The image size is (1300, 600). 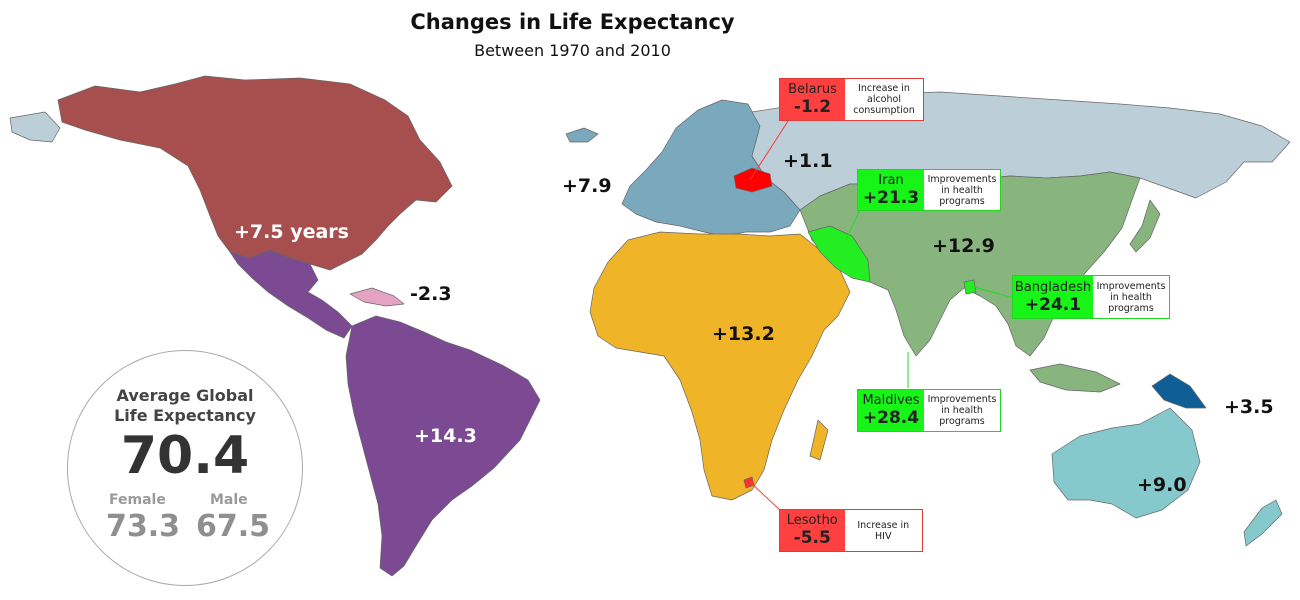 What do you see at coordinates (970, 287) in the screenshot?
I see `bangladesh-shape` at bounding box center [970, 287].